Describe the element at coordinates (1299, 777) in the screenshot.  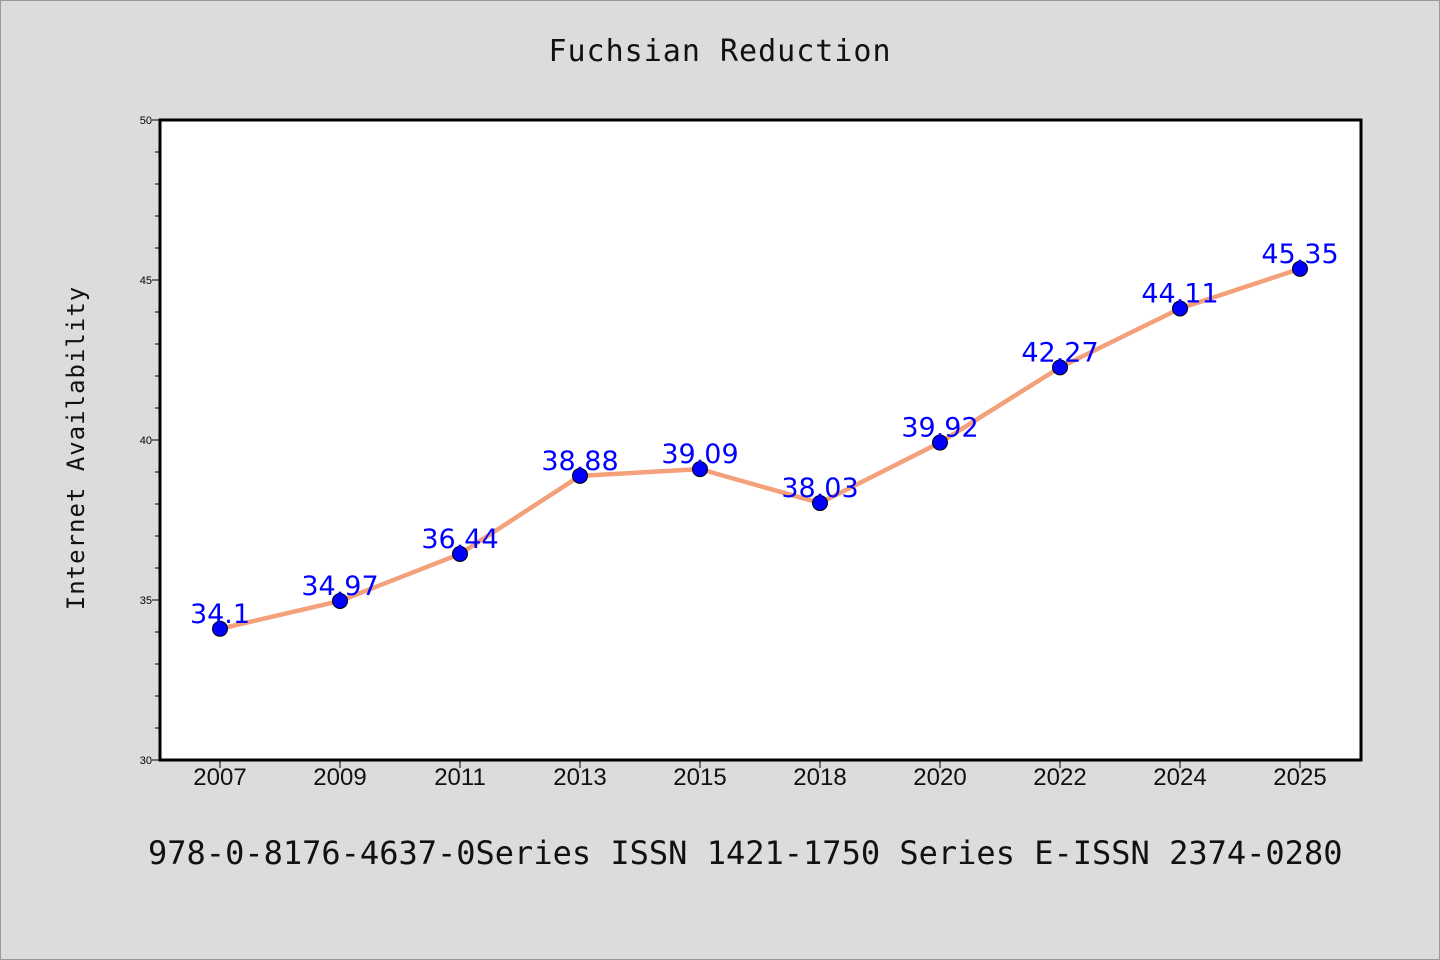
I see `x-tick-label: 2025` at that location.